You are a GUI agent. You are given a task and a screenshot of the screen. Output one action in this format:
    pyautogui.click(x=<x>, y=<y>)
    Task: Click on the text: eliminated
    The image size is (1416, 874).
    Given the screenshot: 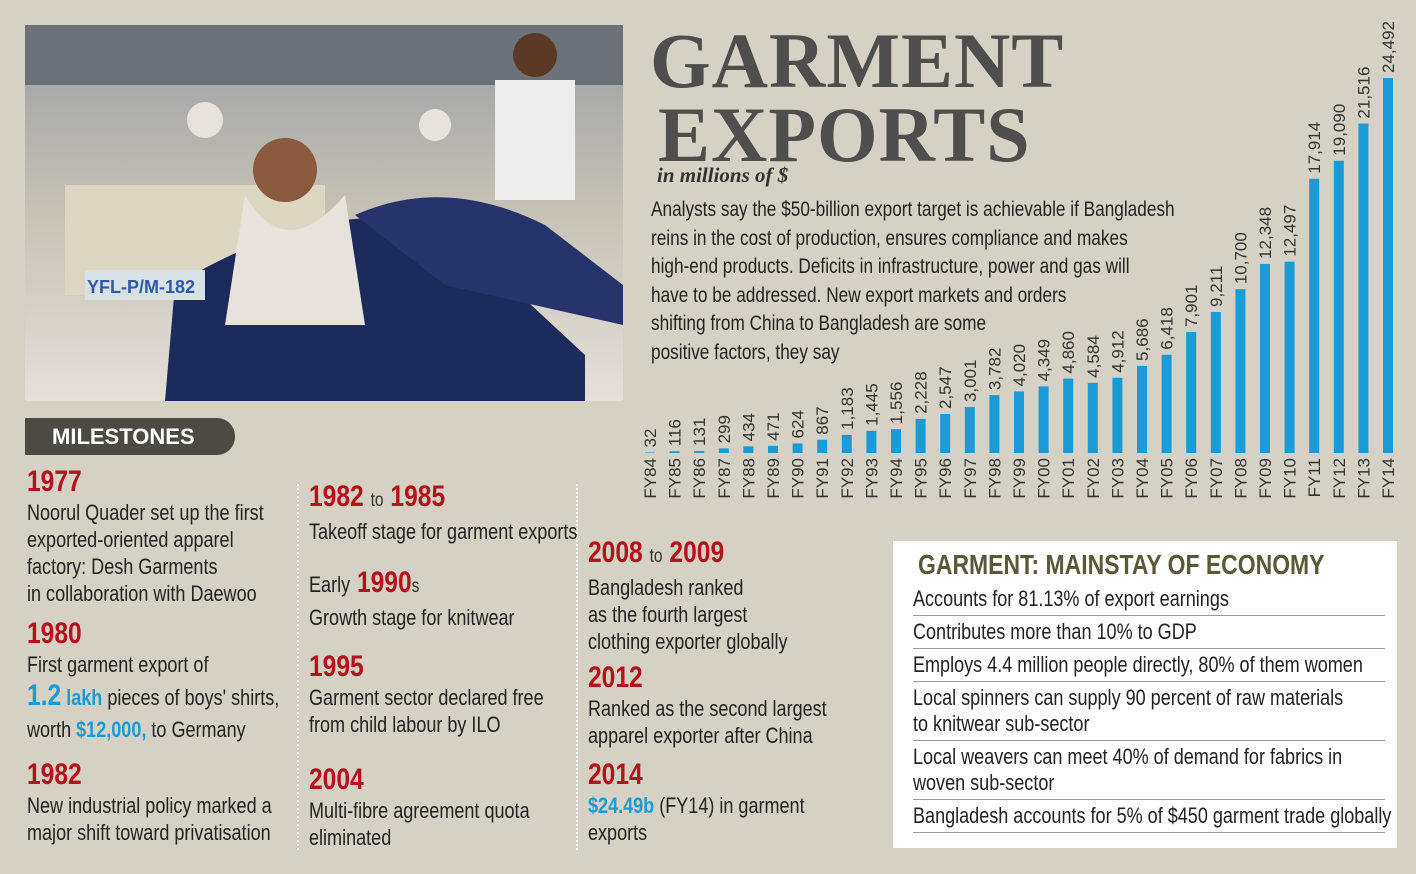 What is the action you would take?
    pyautogui.click(x=350, y=837)
    